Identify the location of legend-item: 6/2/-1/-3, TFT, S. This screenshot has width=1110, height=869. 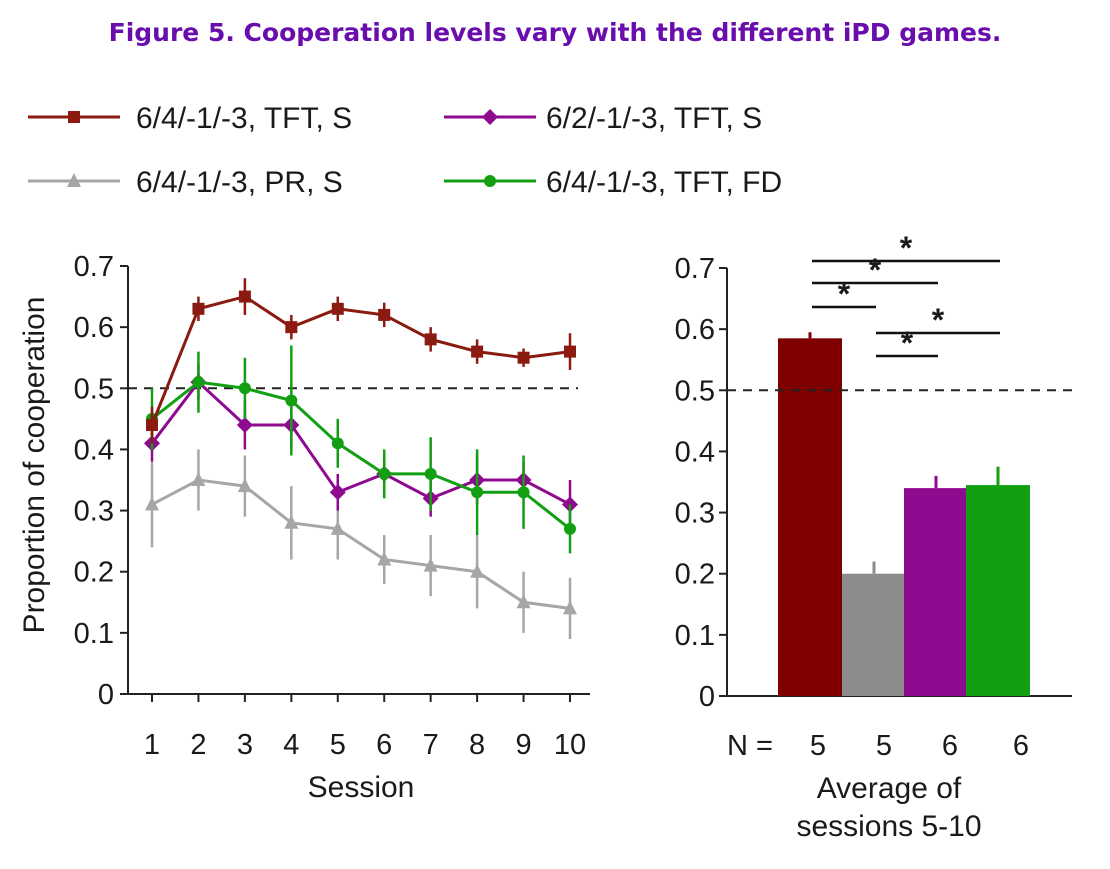
(603, 118).